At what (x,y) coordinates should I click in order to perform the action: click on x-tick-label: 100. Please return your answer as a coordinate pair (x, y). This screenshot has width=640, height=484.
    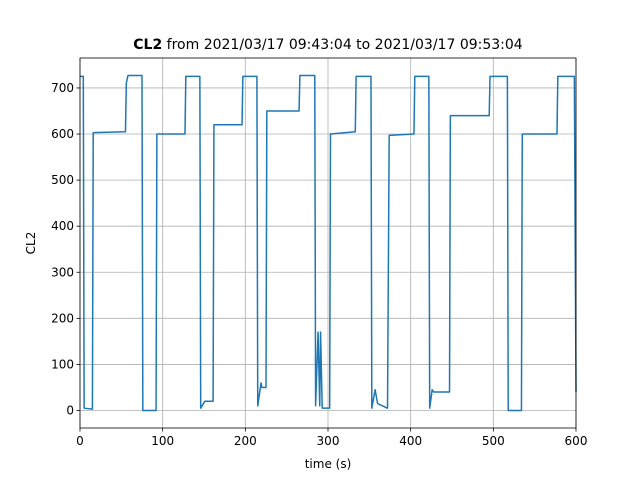
    Looking at the image, I should click on (162, 441).